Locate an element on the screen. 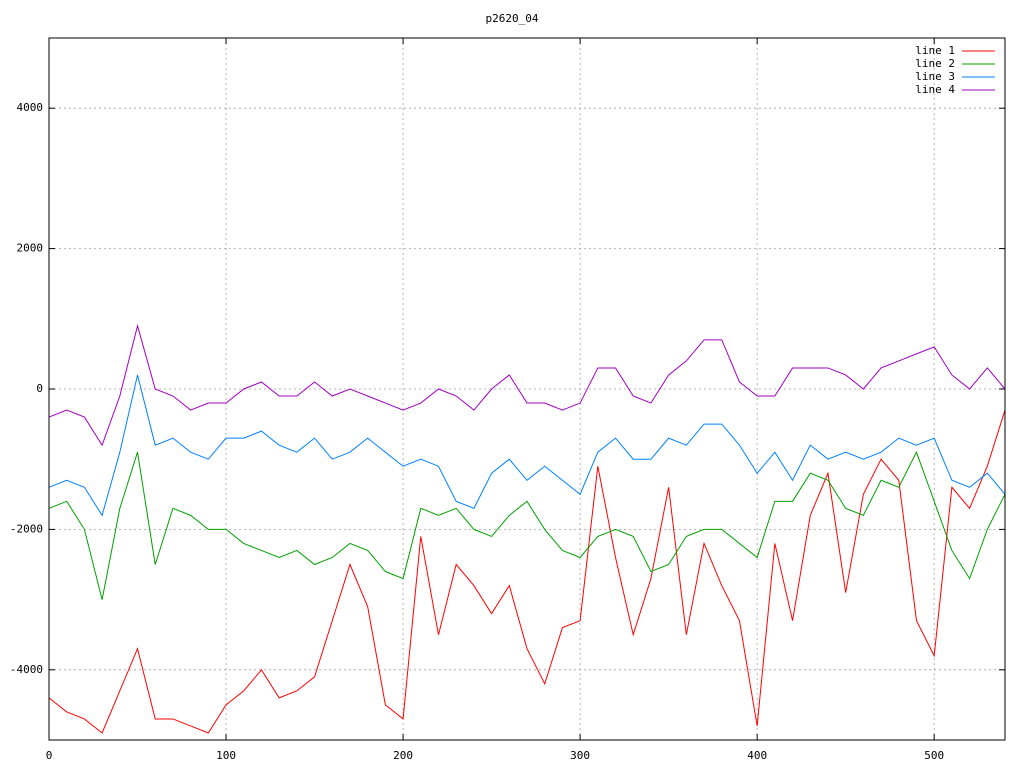 This screenshot has width=1024, height=768. legend-label: line 2 is located at coordinates (935, 63).